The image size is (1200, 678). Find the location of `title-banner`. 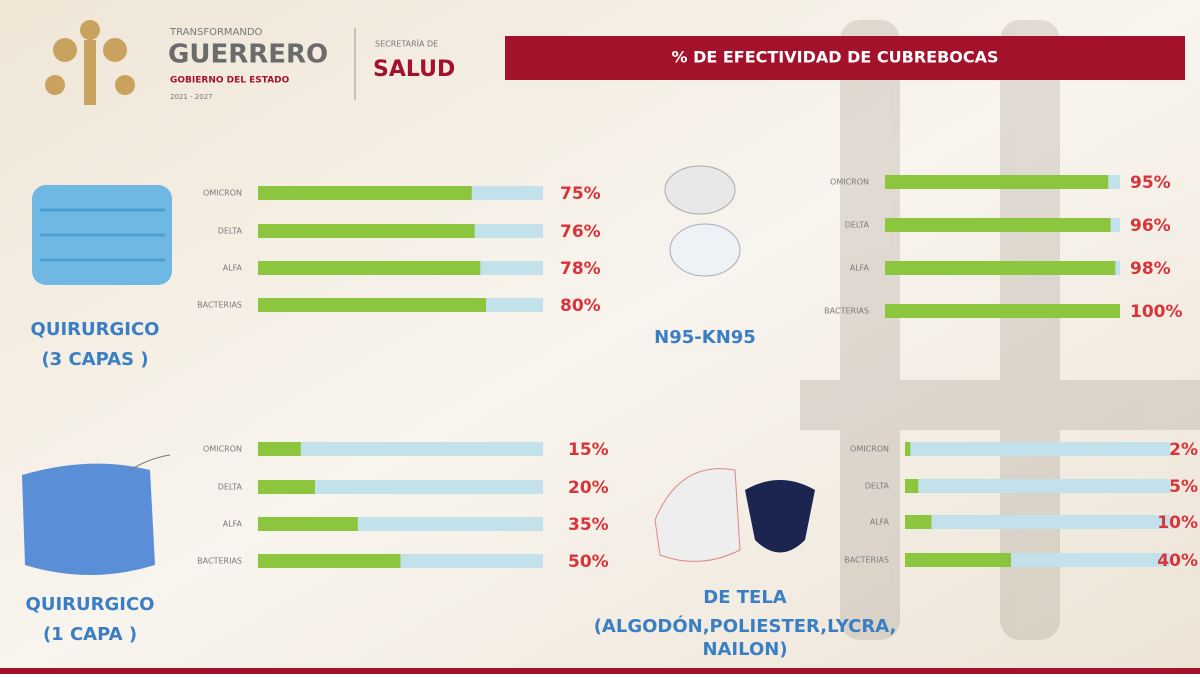

title-banner is located at coordinates (845, 58).